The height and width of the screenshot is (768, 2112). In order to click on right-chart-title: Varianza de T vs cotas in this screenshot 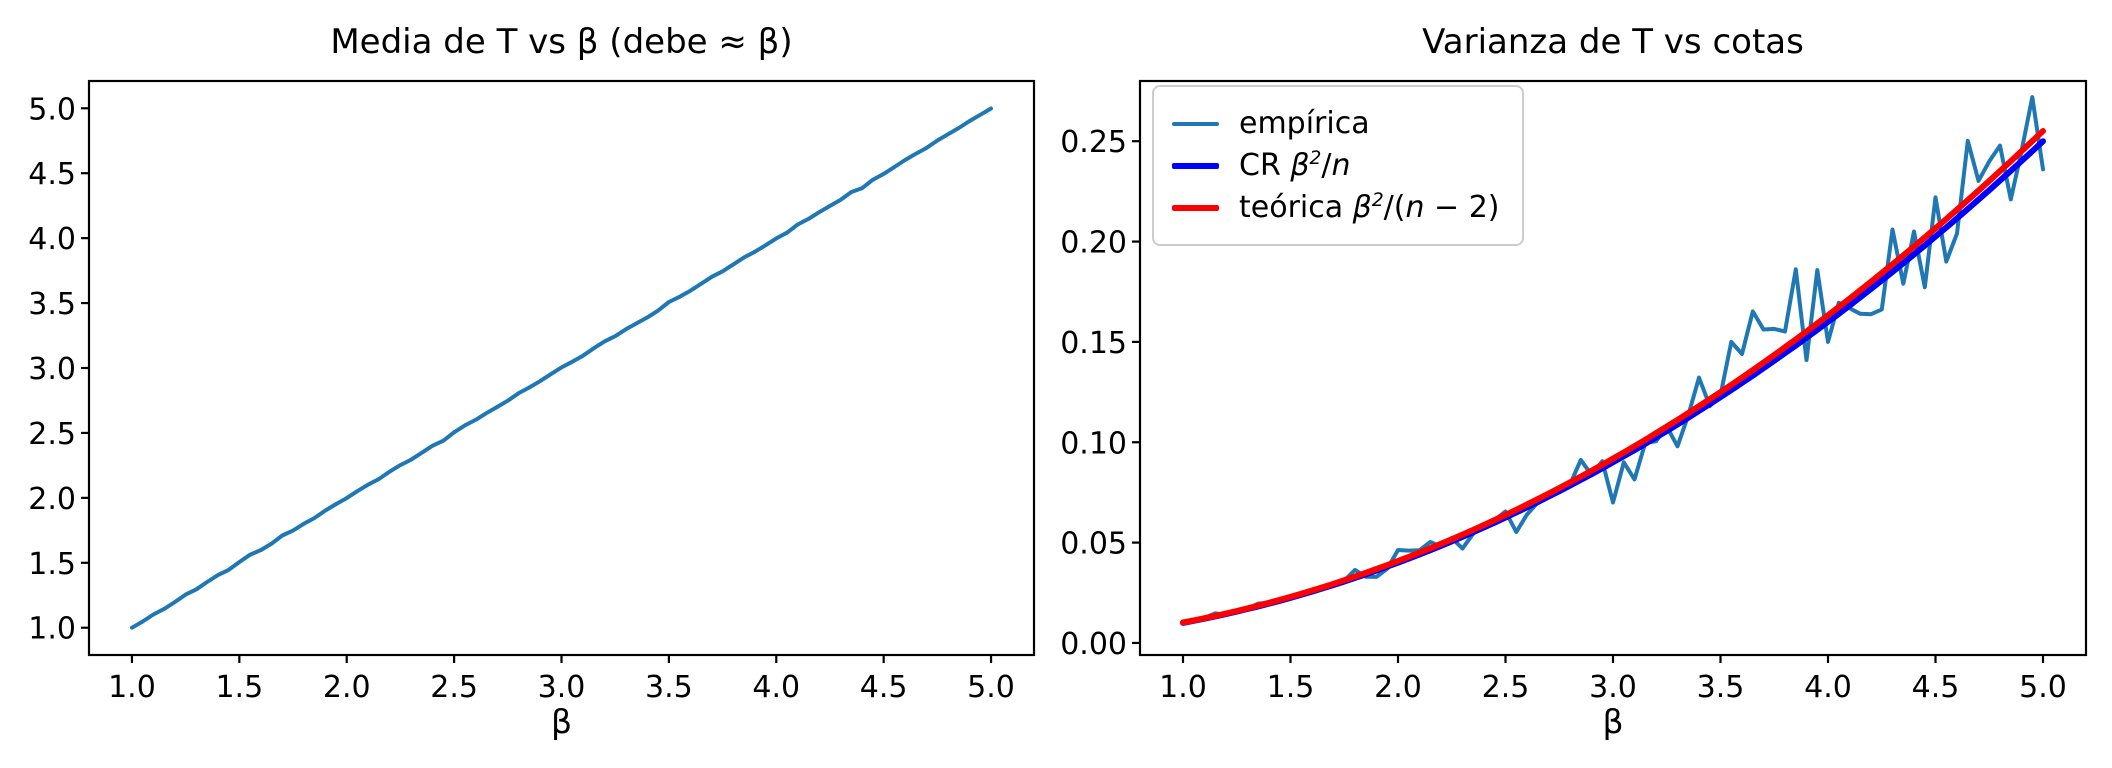, I will do `click(1613, 42)`.